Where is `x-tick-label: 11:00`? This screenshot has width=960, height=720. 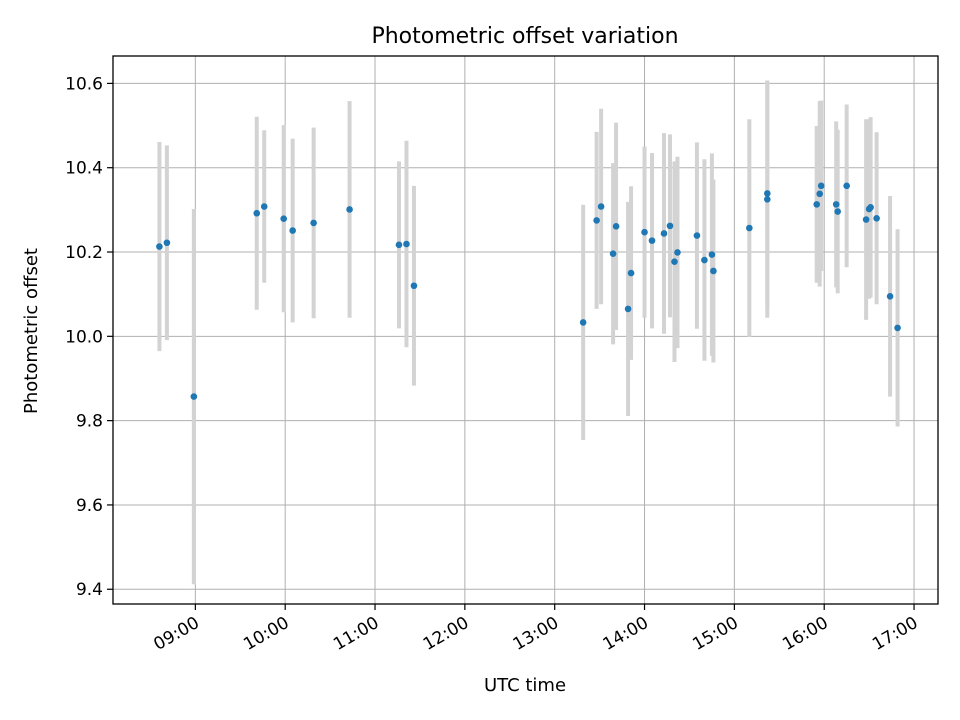
x-tick-label: 11:00 is located at coordinates (356, 634).